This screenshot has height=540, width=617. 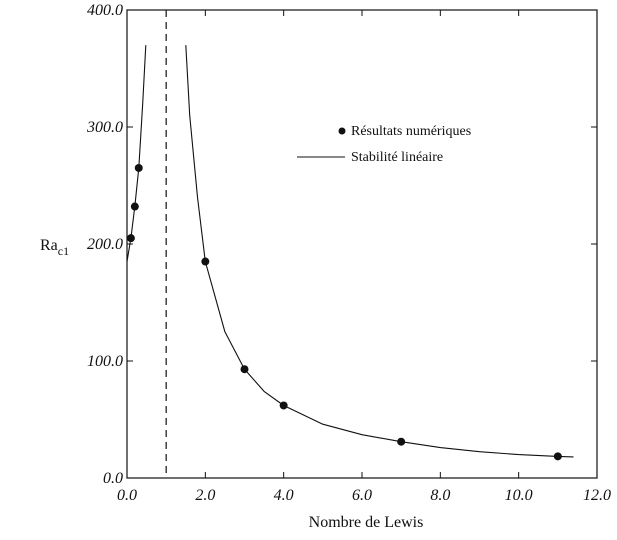 What do you see at coordinates (205, 495) in the screenshot?
I see `x-tick-label: 2.0` at bounding box center [205, 495].